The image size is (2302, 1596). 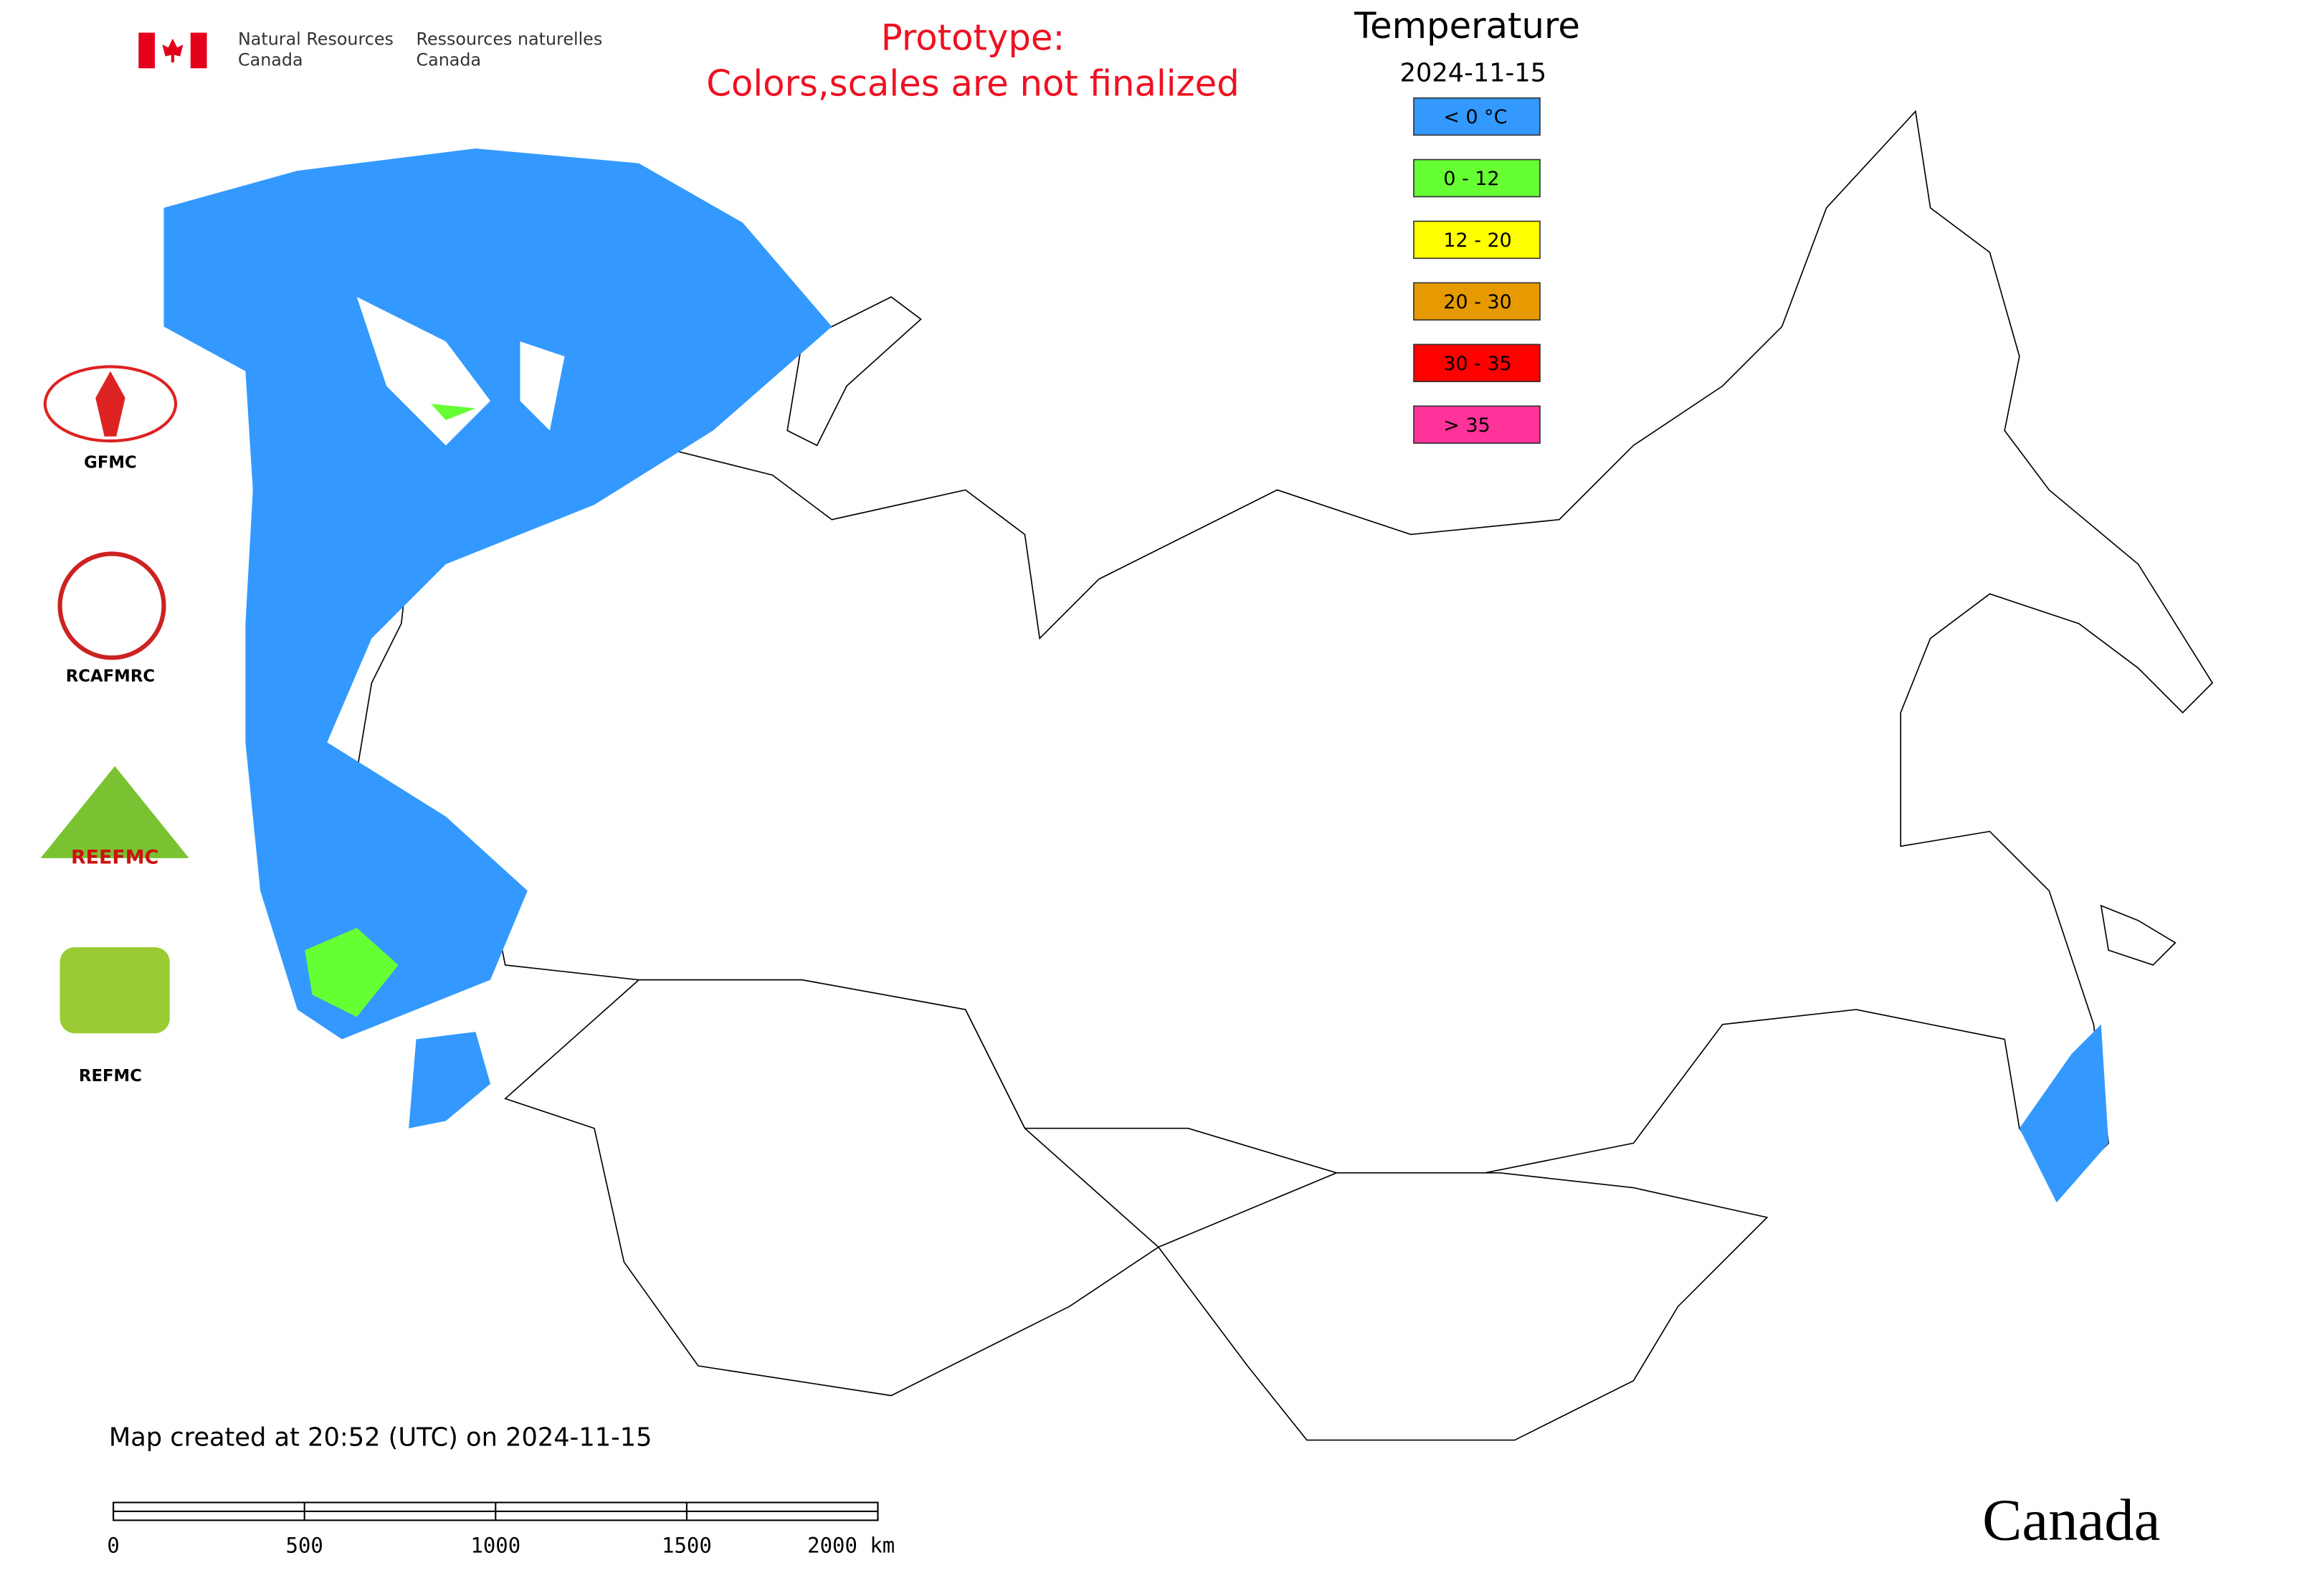 What do you see at coordinates (973, 84) in the screenshot?
I see `notice: Colors,scales are not finalized` at bounding box center [973, 84].